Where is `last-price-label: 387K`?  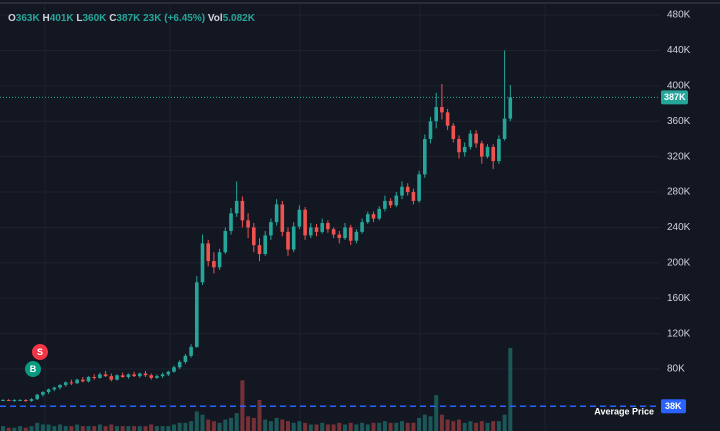 last-price-label: 387K is located at coordinates (675, 97).